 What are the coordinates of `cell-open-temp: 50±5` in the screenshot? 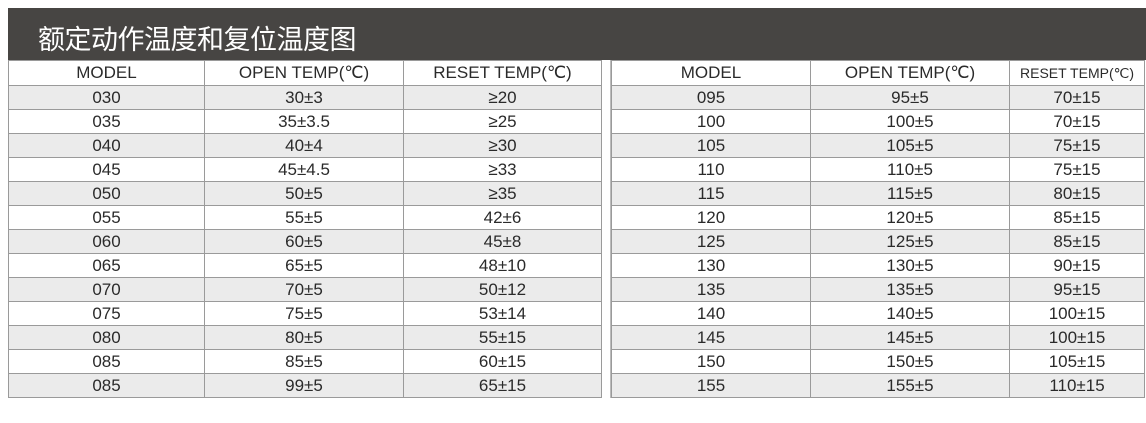 It's located at (304, 193).